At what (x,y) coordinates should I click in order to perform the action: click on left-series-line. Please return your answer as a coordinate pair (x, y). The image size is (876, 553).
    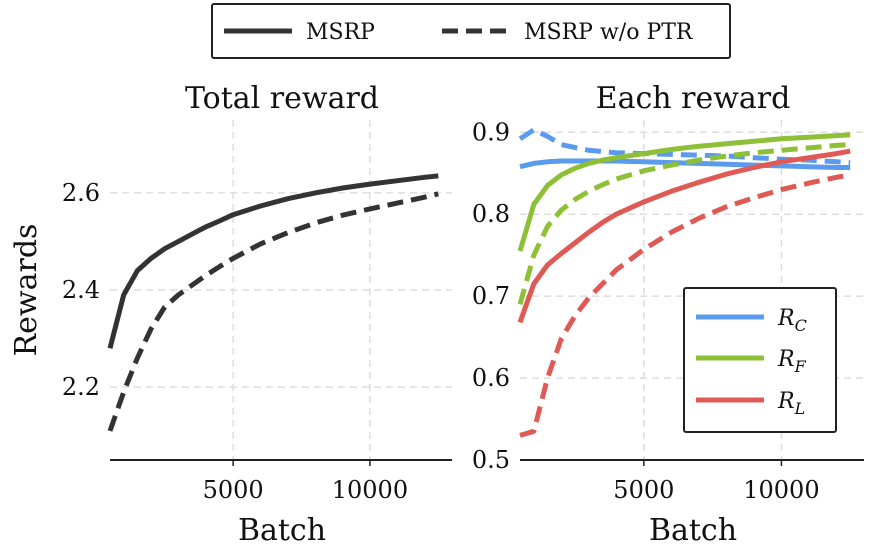
    Looking at the image, I should click on (273, 261).